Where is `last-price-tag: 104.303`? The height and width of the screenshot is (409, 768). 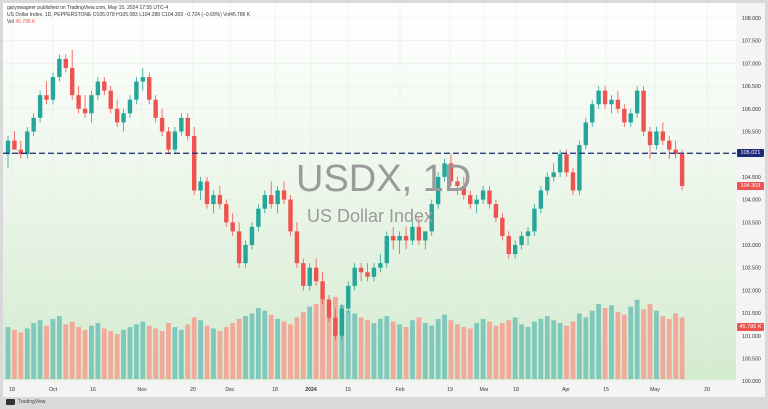
last-price-tag: 104.303 is located at coordinates (750, 185).